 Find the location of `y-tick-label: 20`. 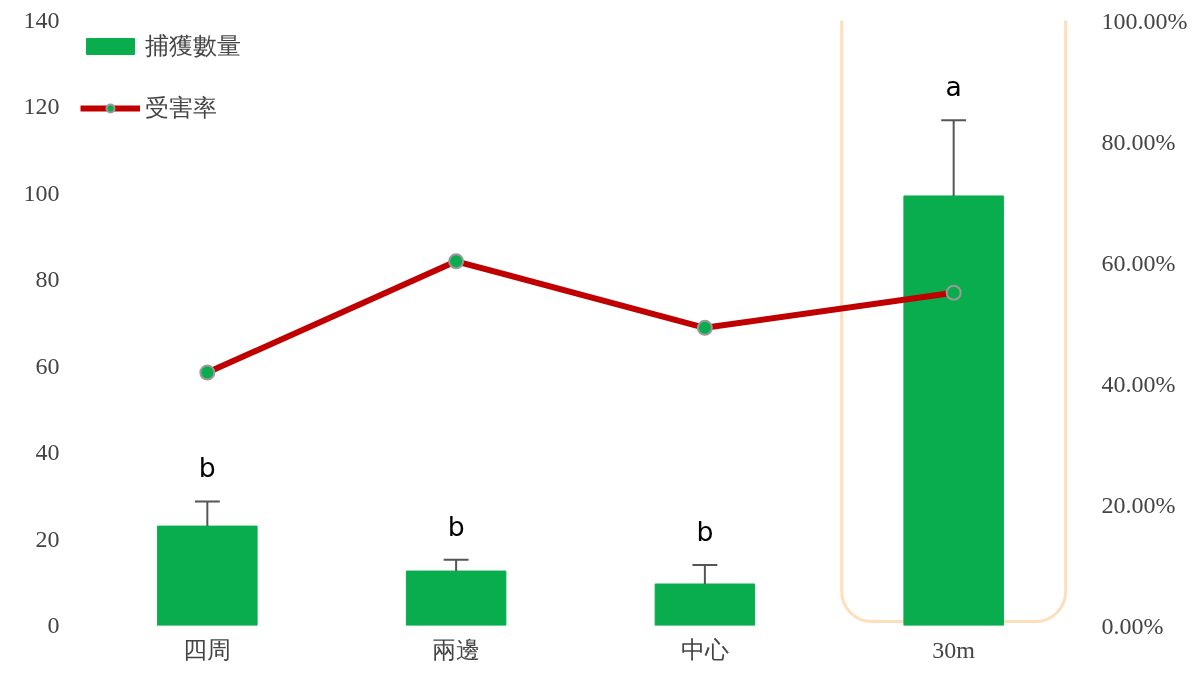

y-tick-label: 20 is located at coordinates (47, 538).